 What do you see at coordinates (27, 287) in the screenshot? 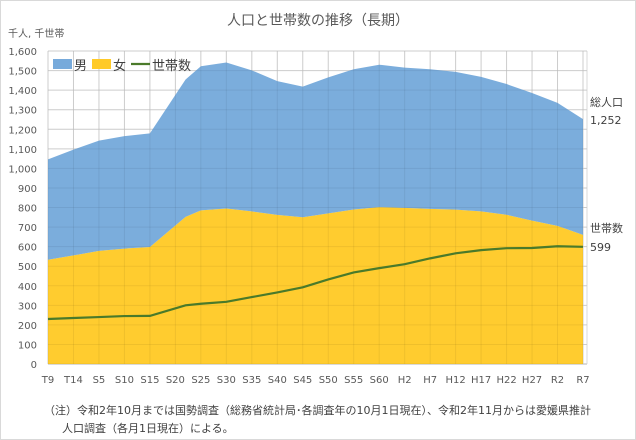
I see `y-tick-label: 400` at bounding box center [27, 287].